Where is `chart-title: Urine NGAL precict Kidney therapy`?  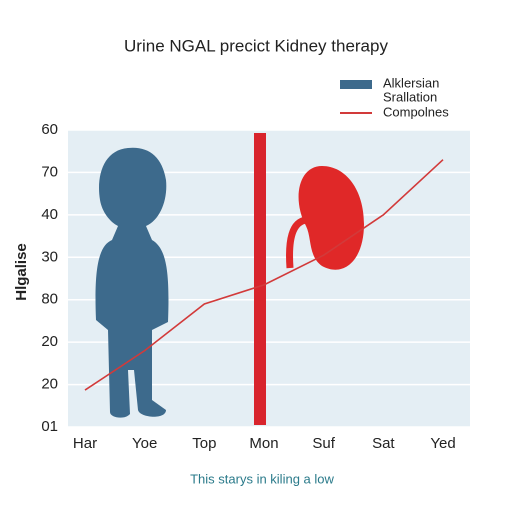
chart-title: Urine NGAL precict Kidney therapy is located at coordinates (256, 45).